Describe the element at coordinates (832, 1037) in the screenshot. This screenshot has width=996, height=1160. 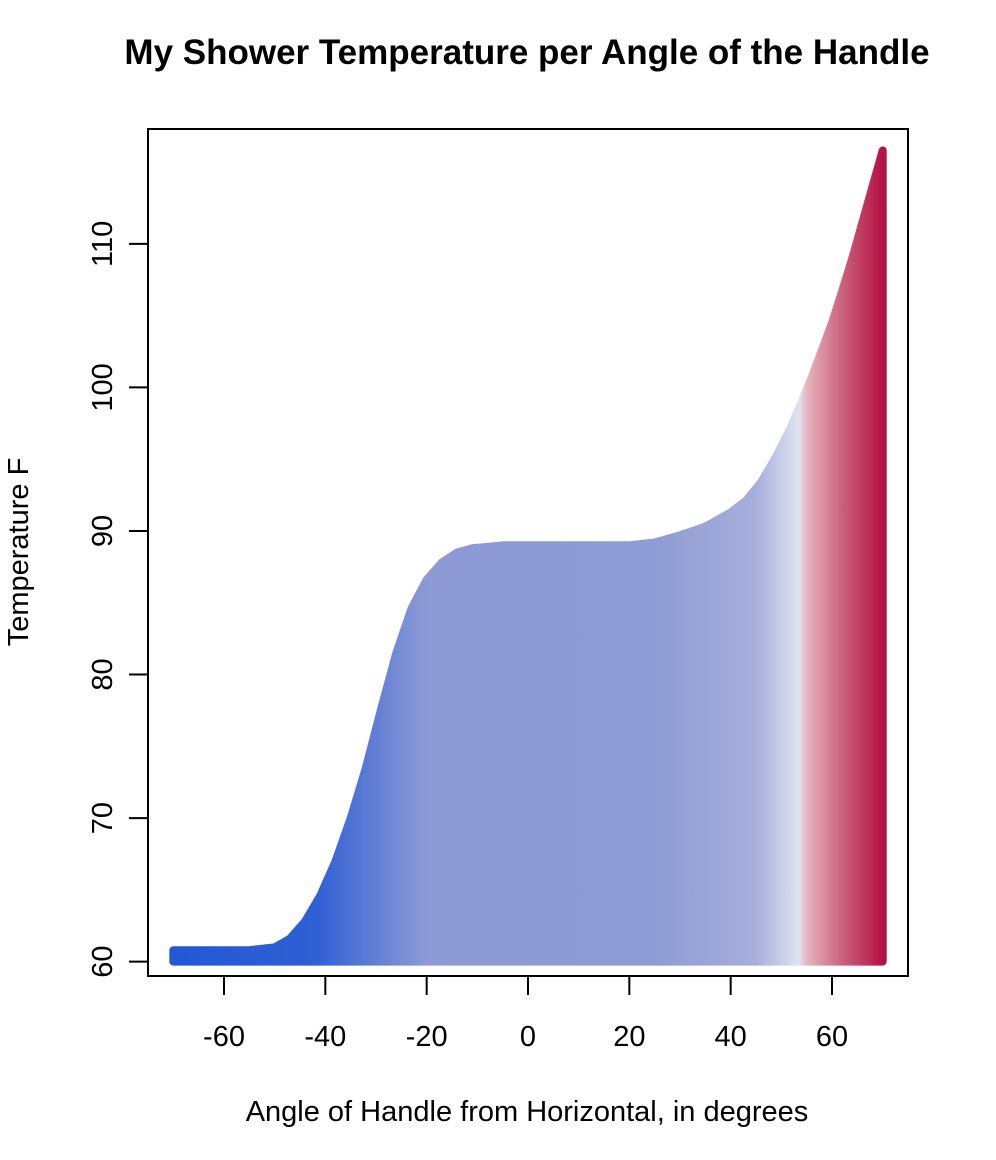
I see `x-tick-label: 60` at that location.